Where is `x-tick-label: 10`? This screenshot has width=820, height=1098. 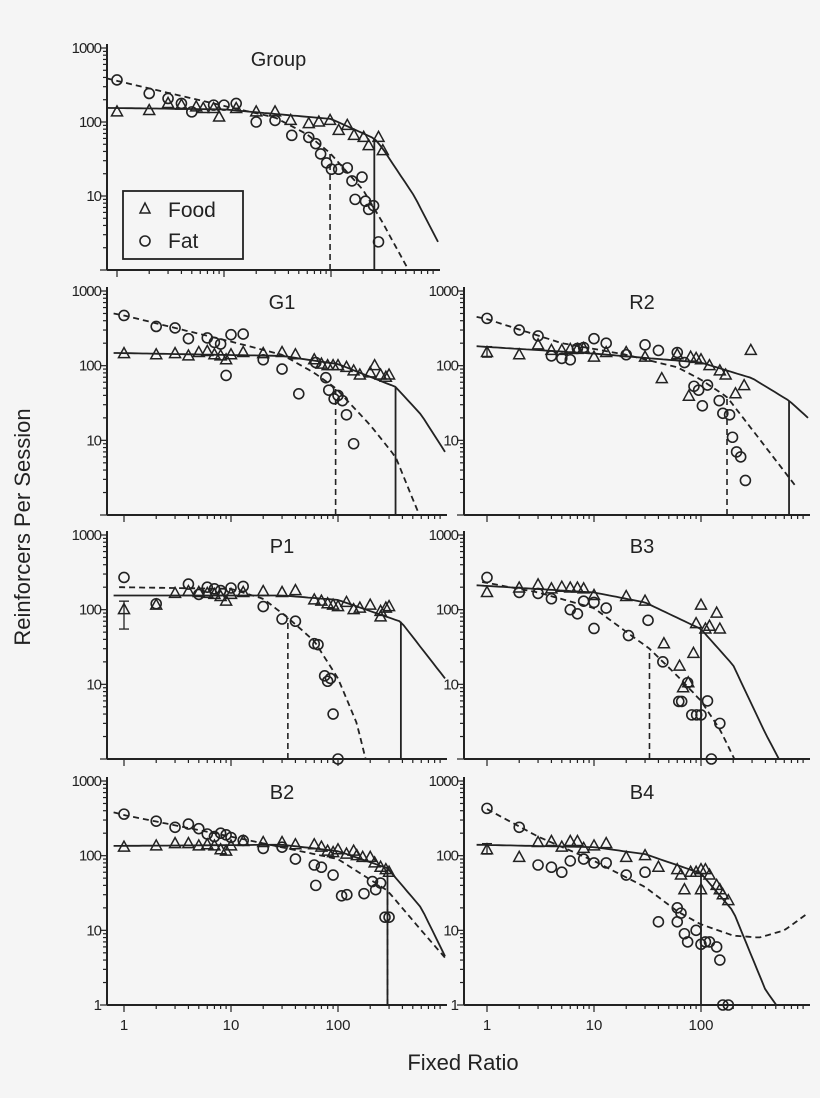 x-tick-label: 10 is located at coordinates (594, 1025).